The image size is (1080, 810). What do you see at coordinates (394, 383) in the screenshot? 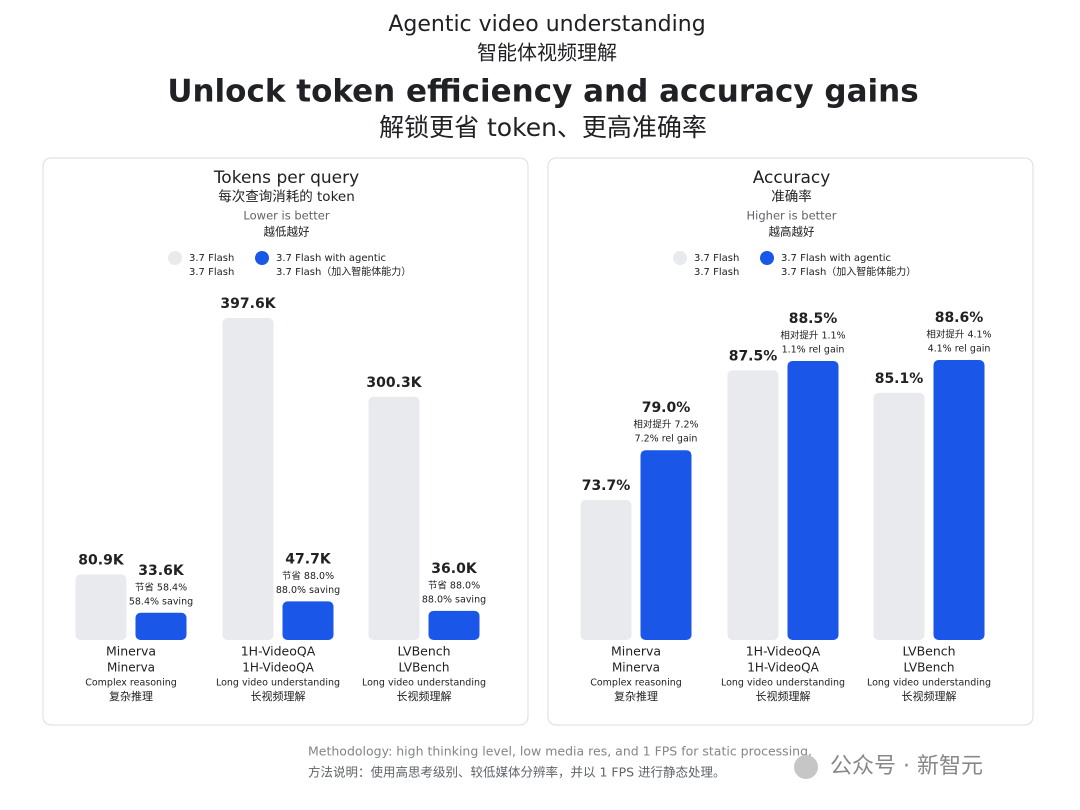
I see `value-label: 300.3K` at bounding box center [394, 383].